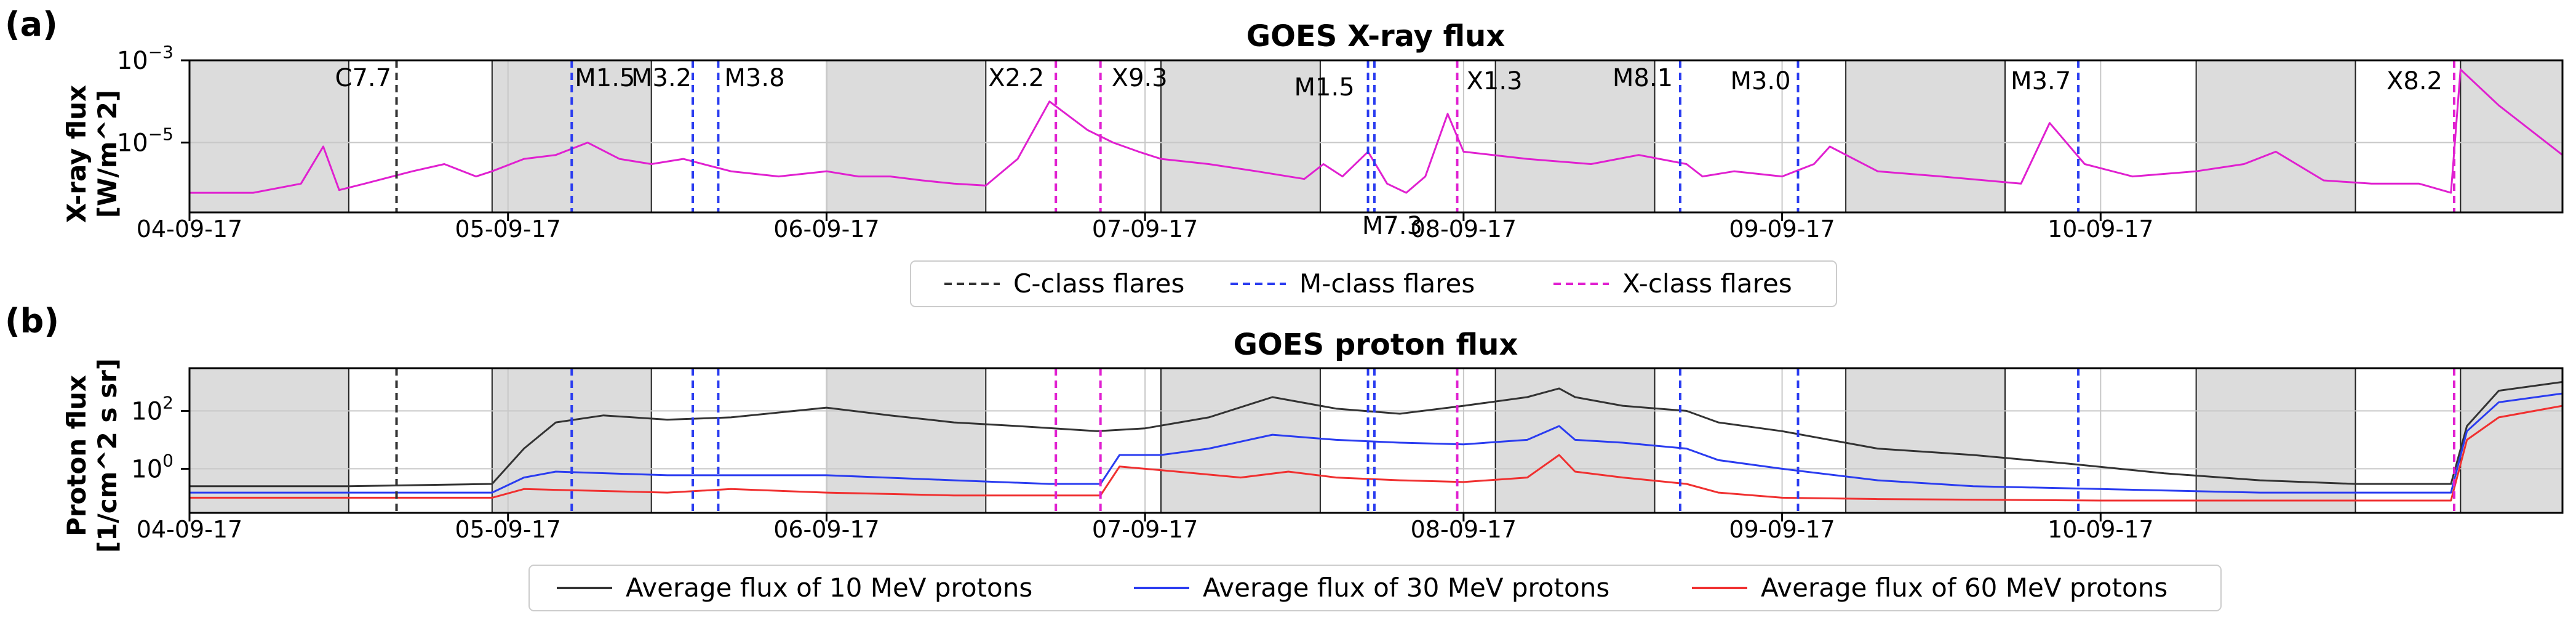 Image resolution: width=2576 pixels, height=628 pixels. Describe the element at coordinates (1016, 78) in the screenshot. I see `flare-label-x2-2-4: X2.2` at that location.